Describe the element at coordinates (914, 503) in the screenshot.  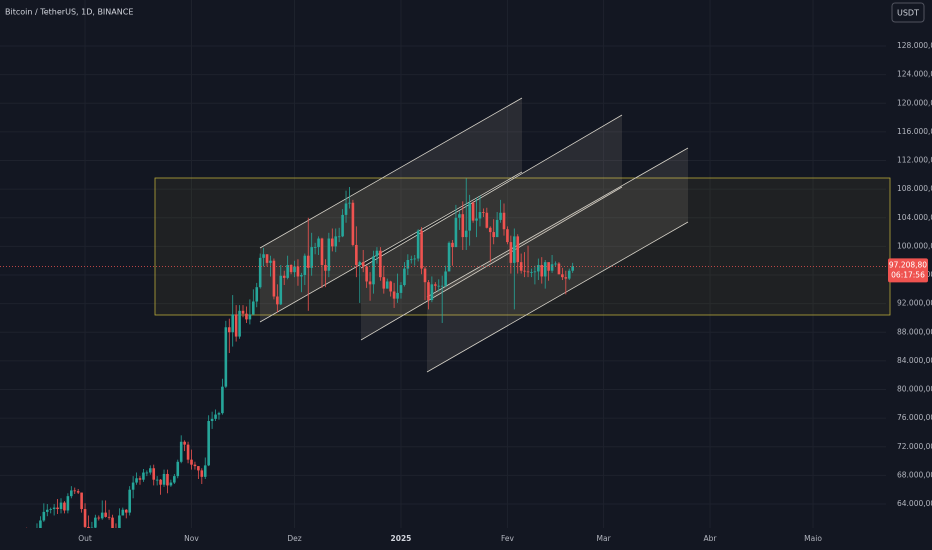
I see `y-tick-label: 64.000,00` at that location.